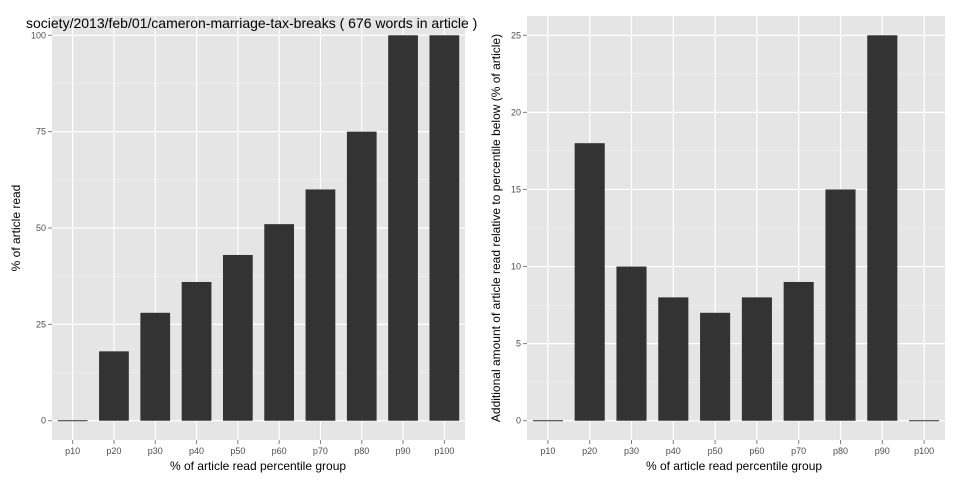 The image size is (960, 480). I want to click on chart-left-y-tick-label: 100, so click(38, 35).